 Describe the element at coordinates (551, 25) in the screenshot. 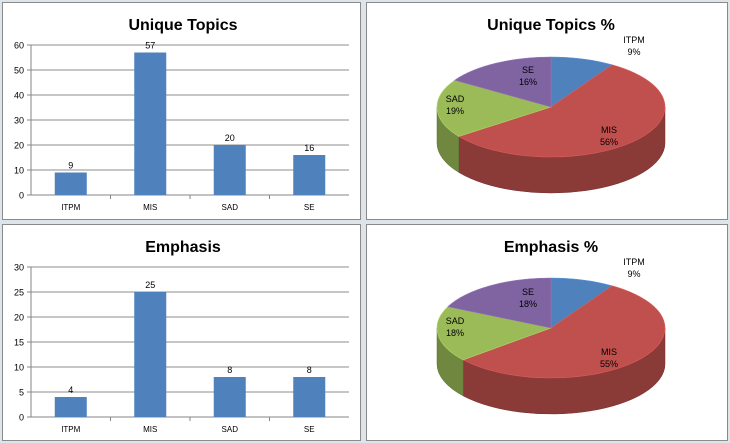

I see `chart-title: Unique Topics %` at that location.